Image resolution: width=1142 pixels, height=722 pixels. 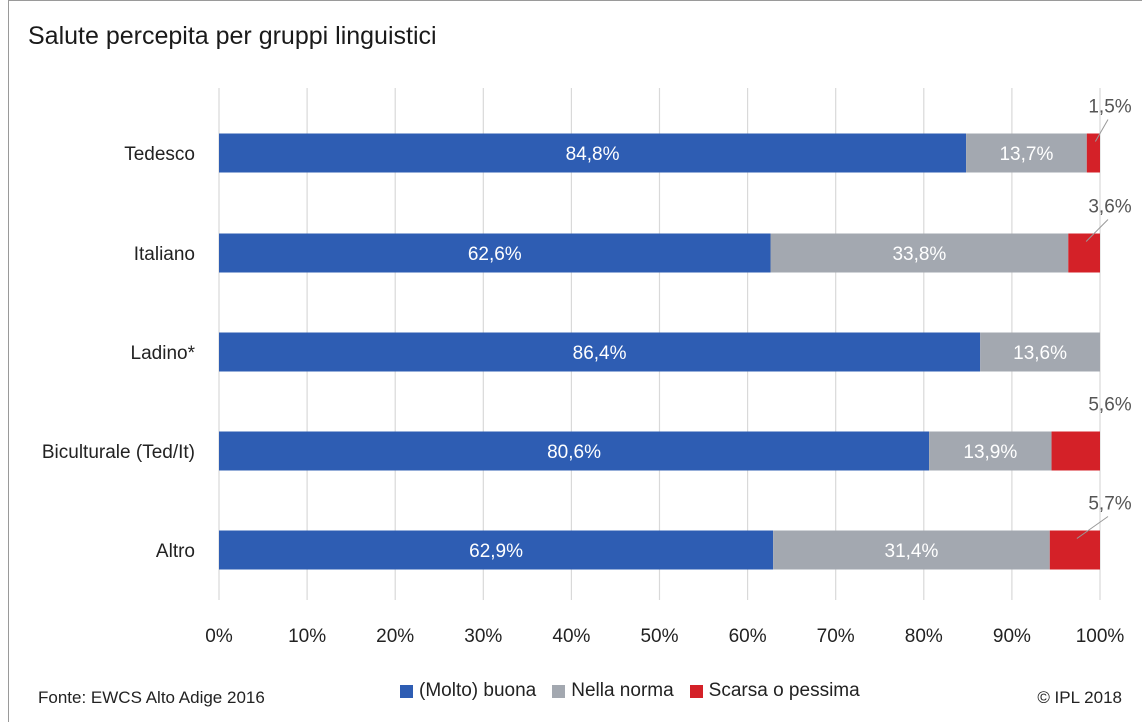 I want to click on bar-value-label: 80,6%, so click(x=574, y=452).